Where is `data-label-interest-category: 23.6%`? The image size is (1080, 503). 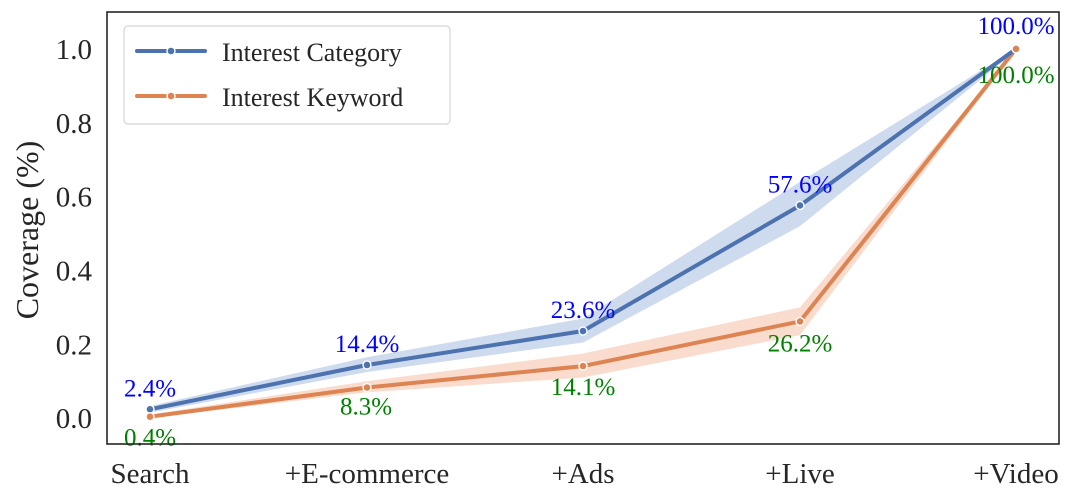
data-label-interest-category: 23.6% is located at coordinates (583, 310).